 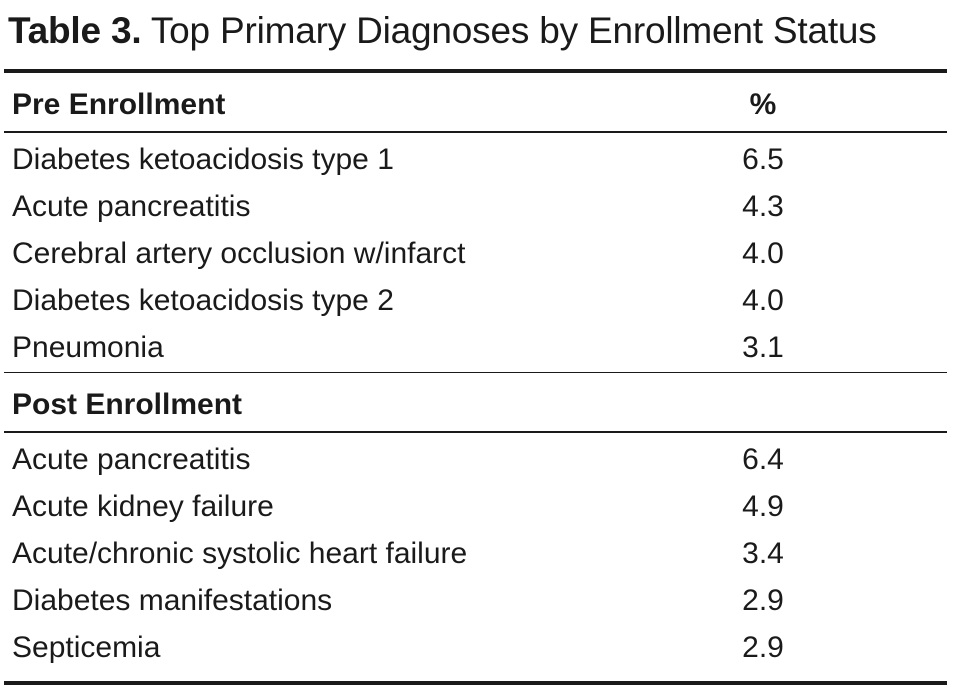 I want to click on diagnosis-name: Acute/chronic systolic heart failure, so click(x=240, y=553).